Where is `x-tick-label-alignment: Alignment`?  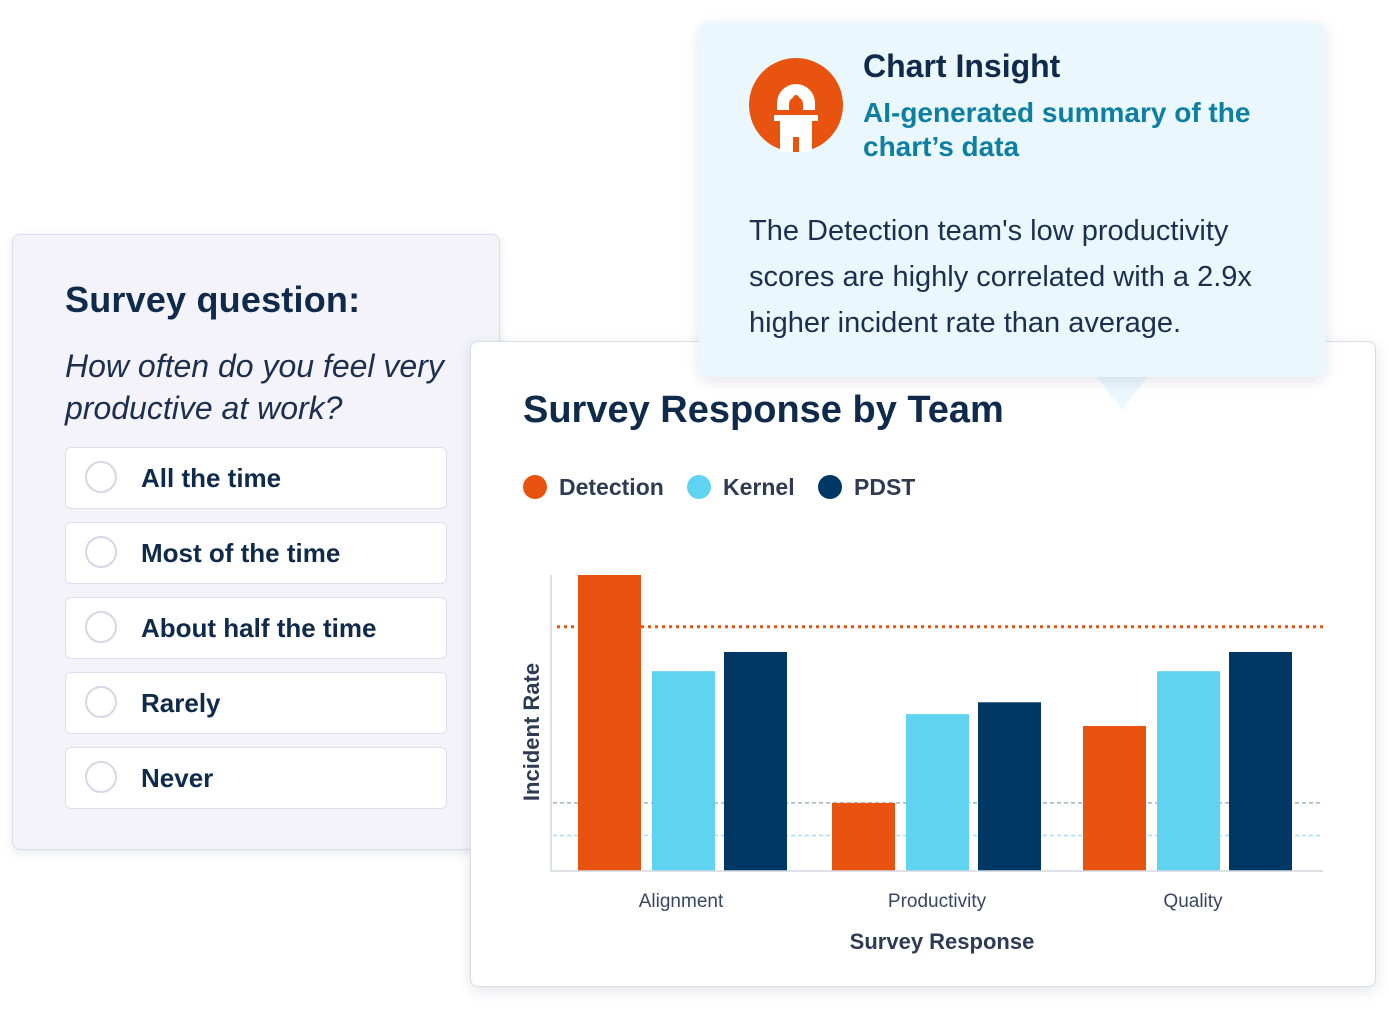 x-tick-label-alignment: Alignment is located at coordinates (681, 901).